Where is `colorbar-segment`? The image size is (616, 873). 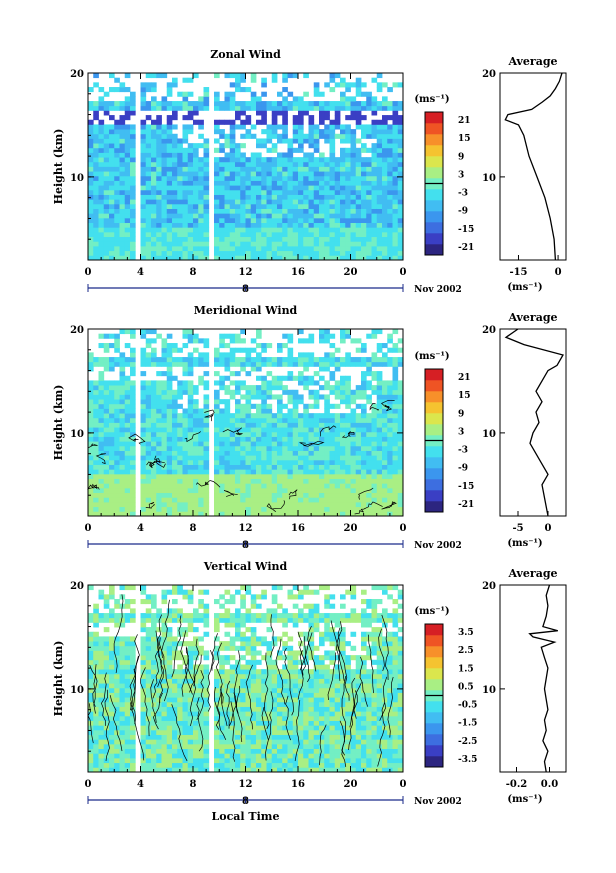 colorbar-segment is located at coordinates (434, 118).